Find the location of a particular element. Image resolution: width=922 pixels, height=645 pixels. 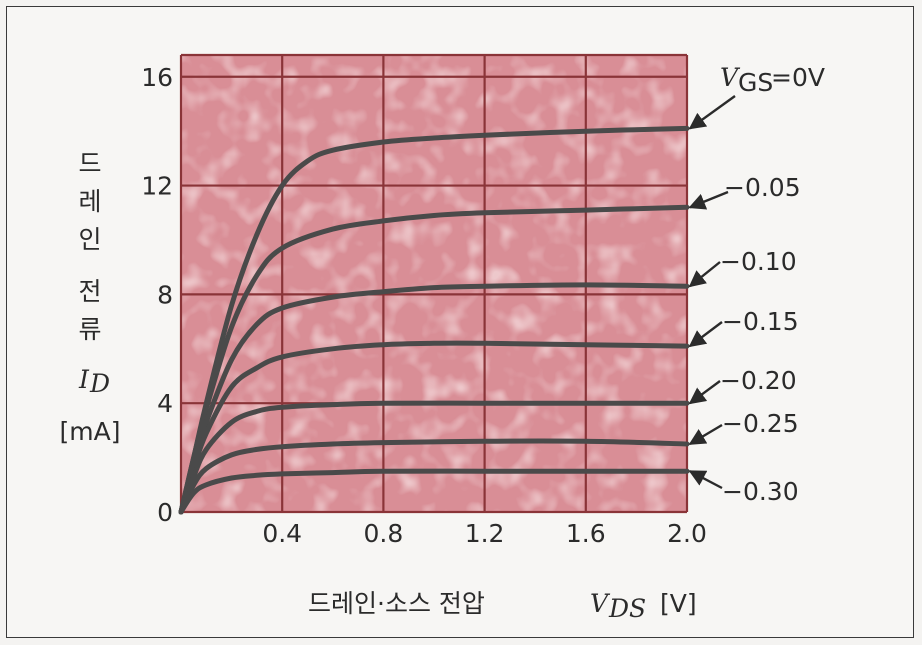

series-label-0-rest: =0V is located at coordinates (798, 77).